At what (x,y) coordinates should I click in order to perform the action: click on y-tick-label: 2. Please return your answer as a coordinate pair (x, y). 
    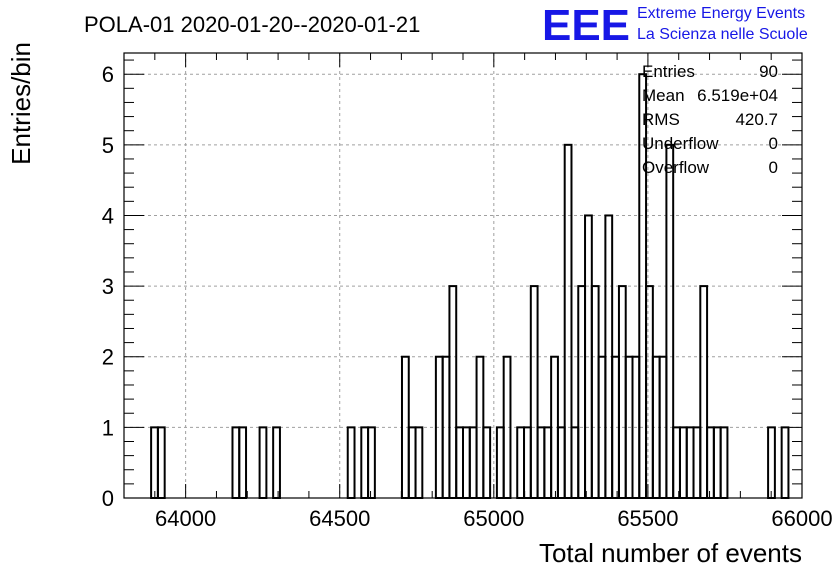
    Looking at the image, I should click on (108, 357).